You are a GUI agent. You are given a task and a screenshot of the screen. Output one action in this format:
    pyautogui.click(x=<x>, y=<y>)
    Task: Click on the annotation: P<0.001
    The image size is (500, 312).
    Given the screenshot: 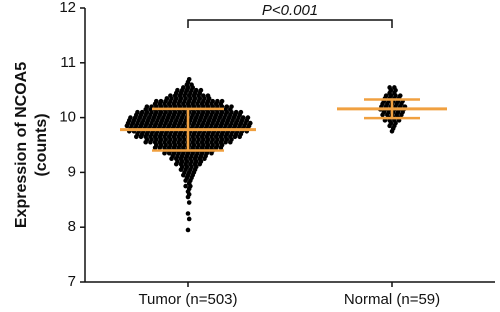 What is the action you would take?
    pyautogui.click(x=290, y=10)
    